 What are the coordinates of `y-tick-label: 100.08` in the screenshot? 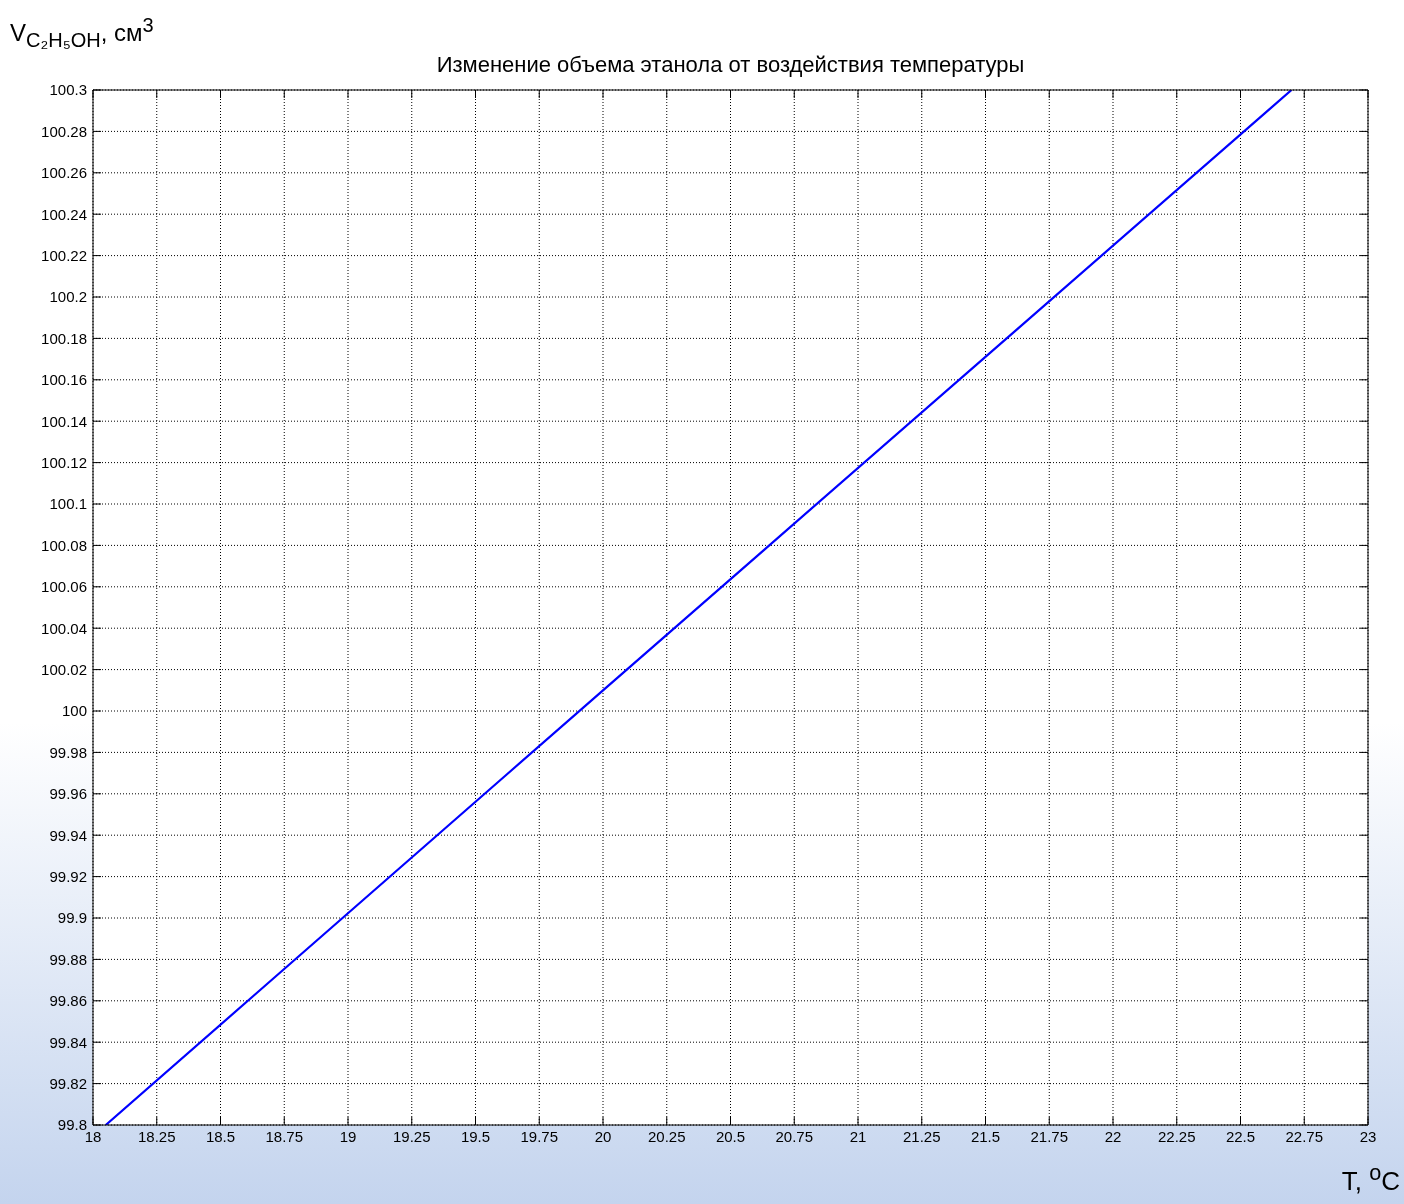 It's located at (64, 545).